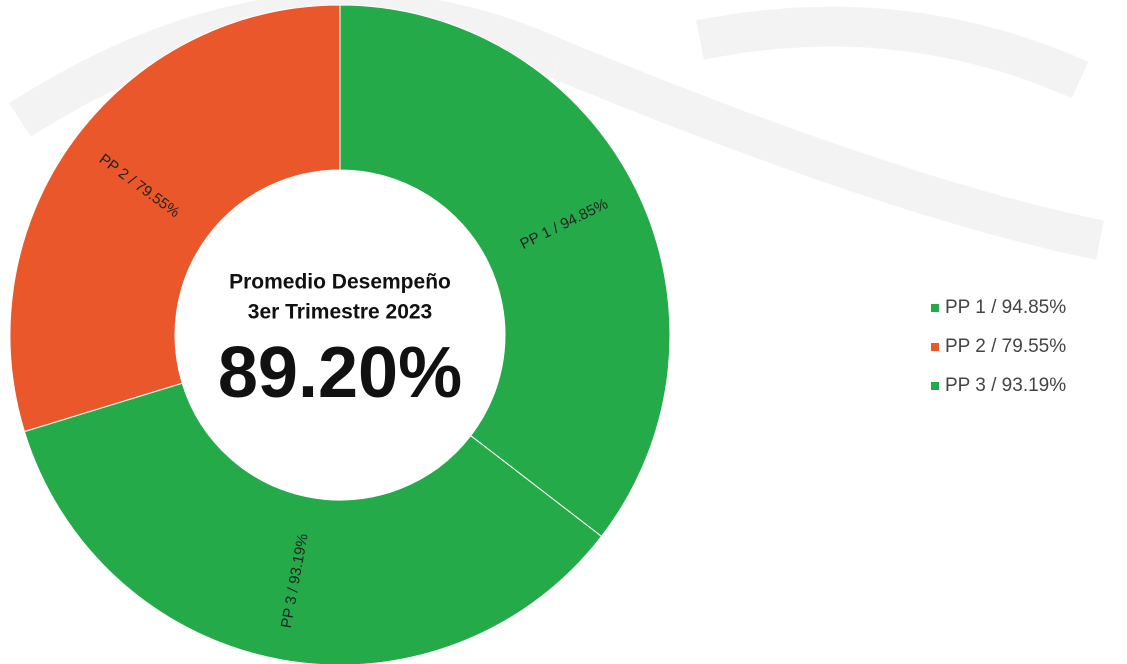 The image size is (1127, 664). What do you see at coordinates (1005, 385) in the screenshot?
I see `legend-label: PP 3 / 93.19%` at bounding box center [1005, 385].